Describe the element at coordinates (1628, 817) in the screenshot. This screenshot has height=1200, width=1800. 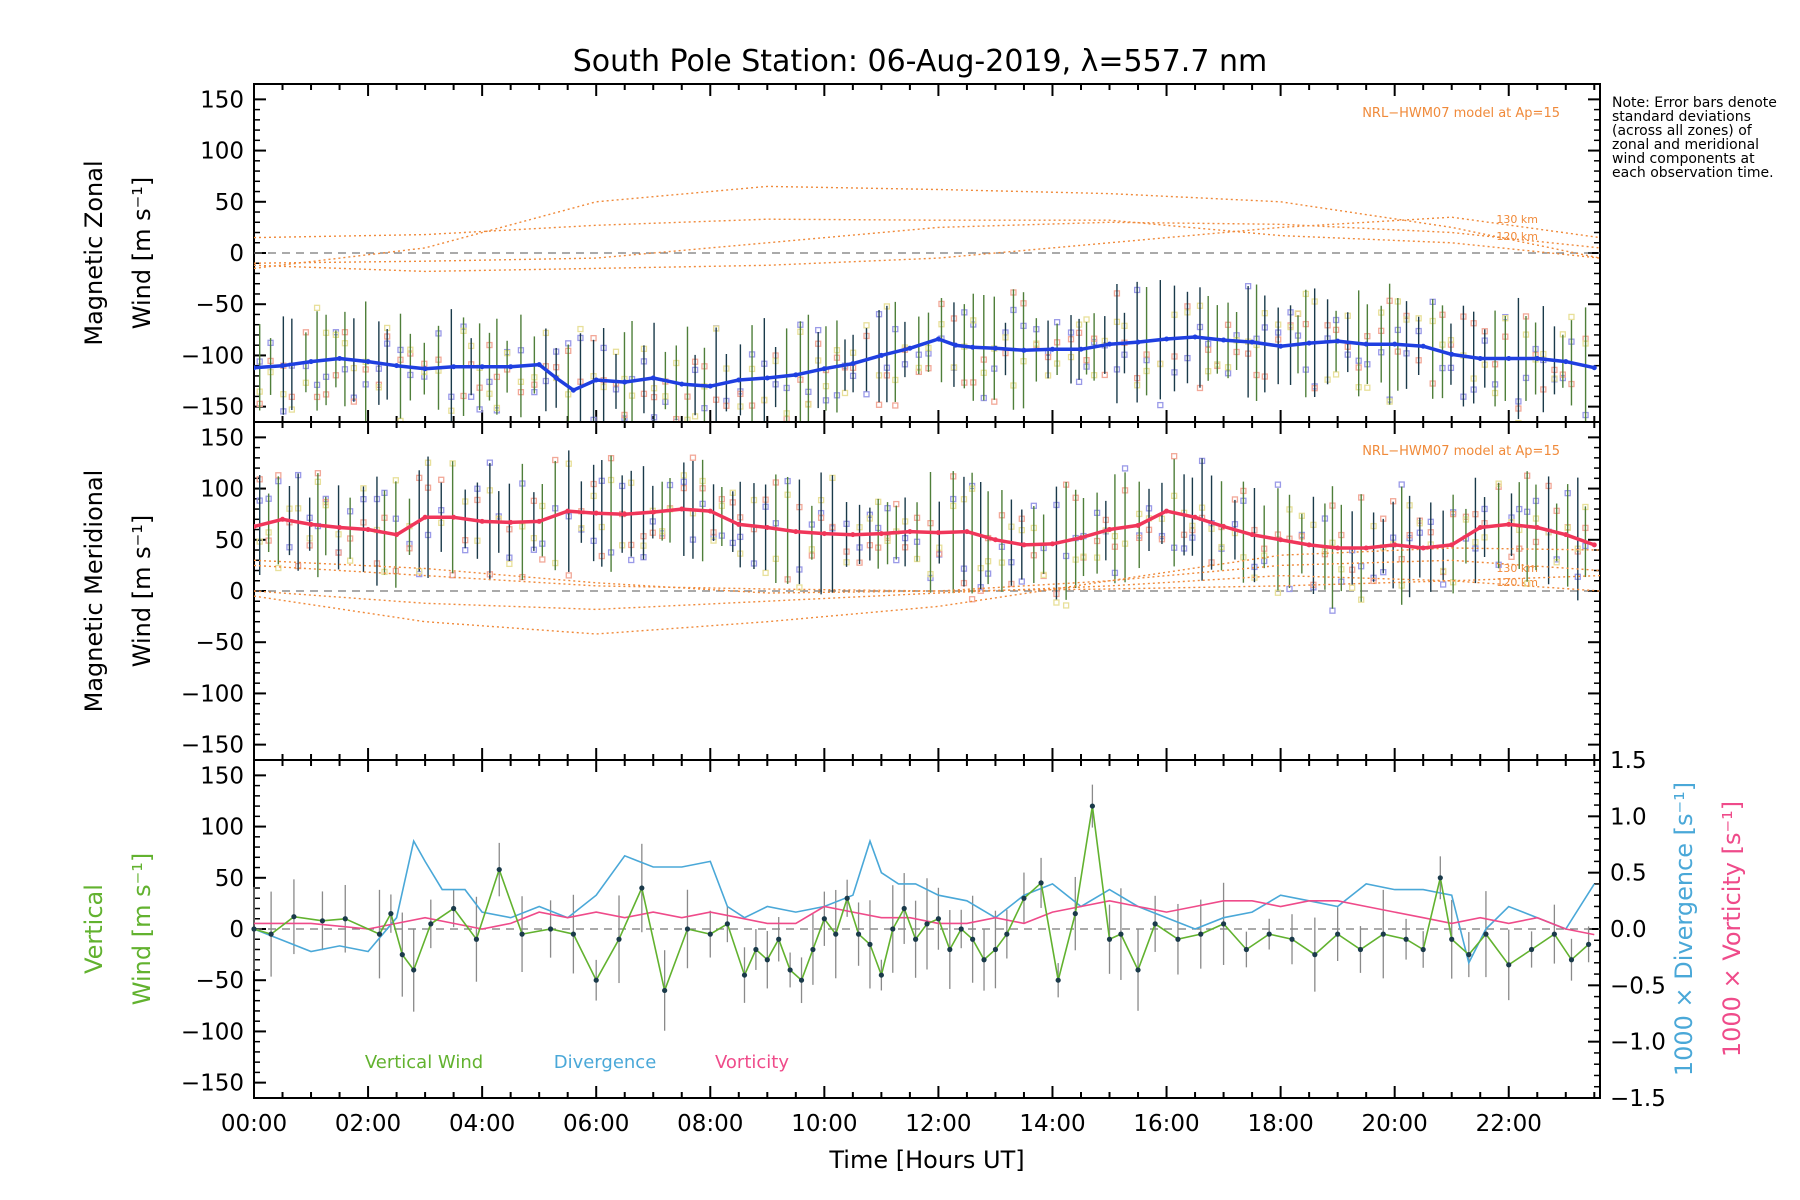
I see `right-tick-label: 1.0` at that location.